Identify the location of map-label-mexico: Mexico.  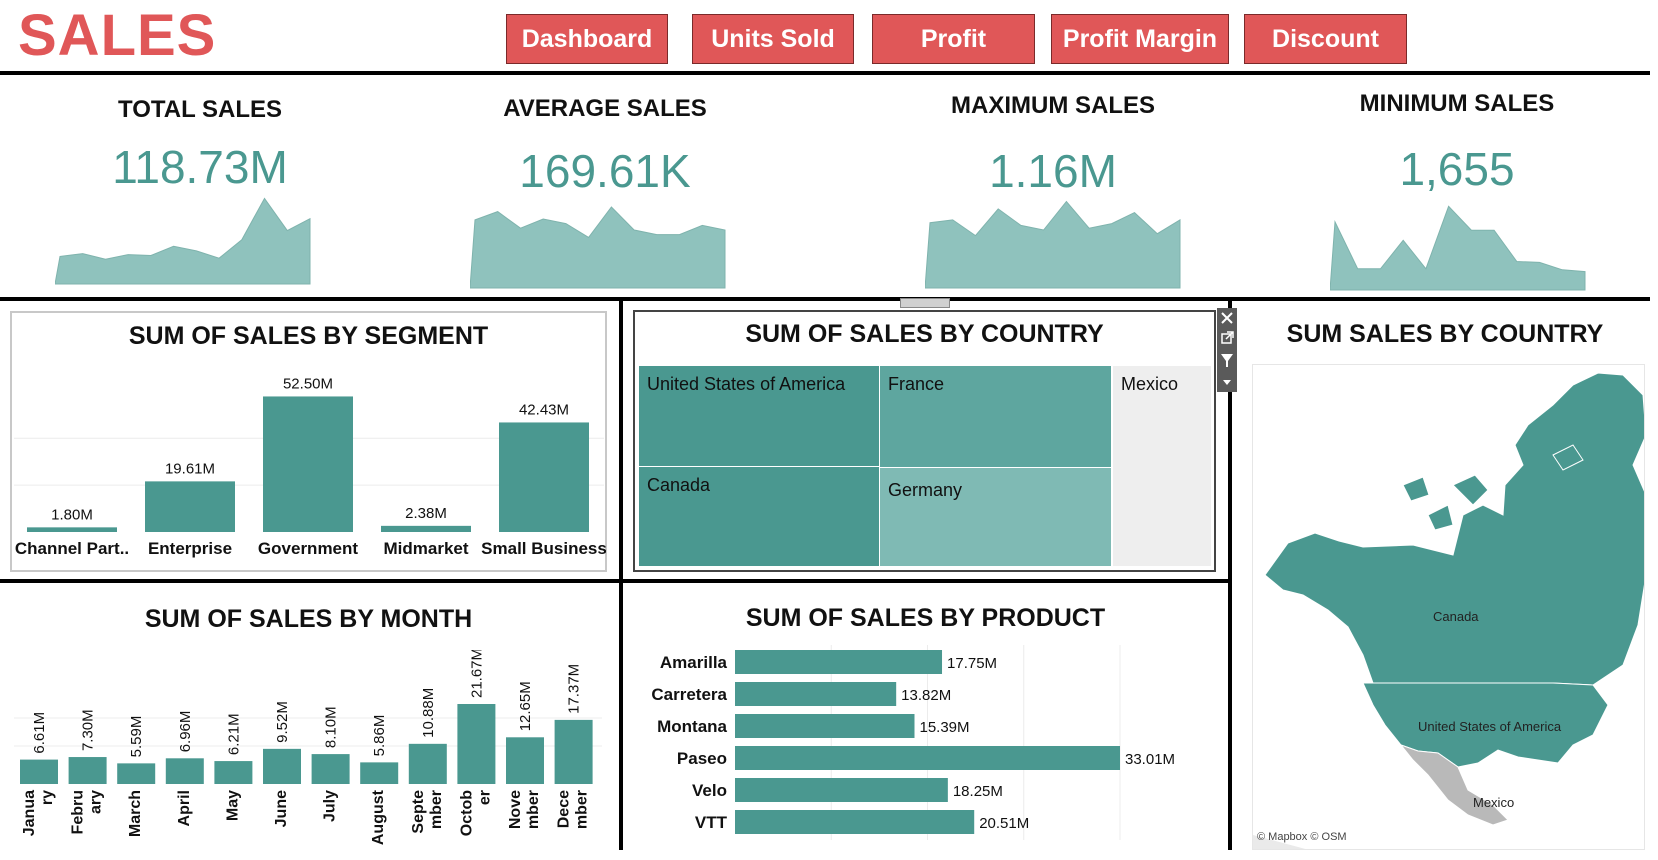
(1494, 802).